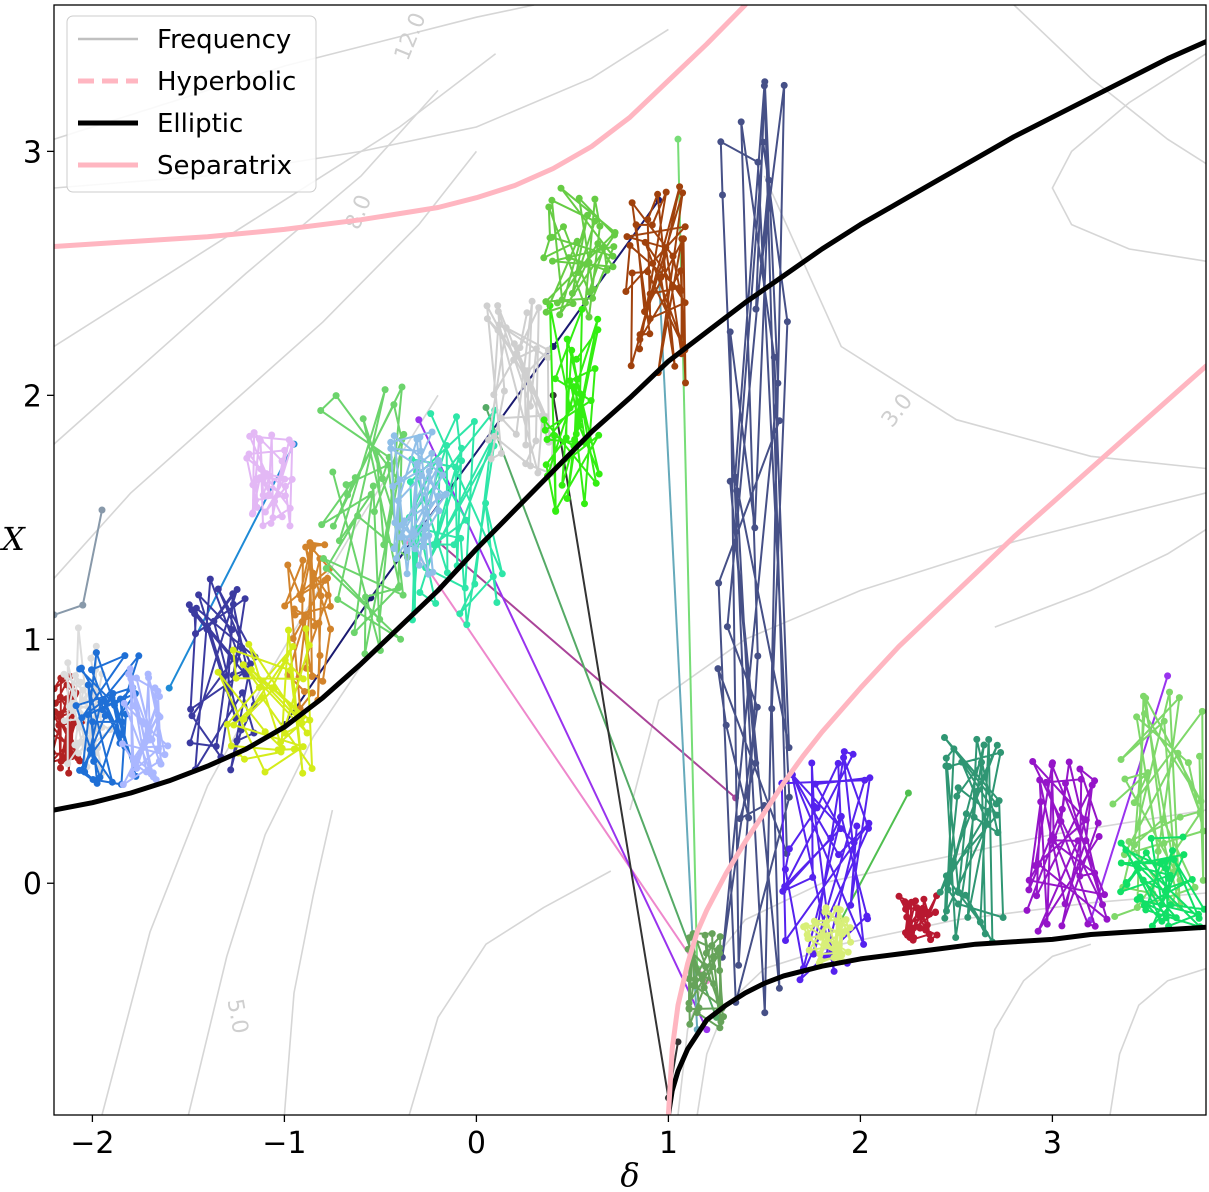 Image resolution: width=1209 pixels, height=1192 pixels. Describe the element at coordinates (668, 1143) in the screenshot. I see `x-tick-label: 1` at that location.